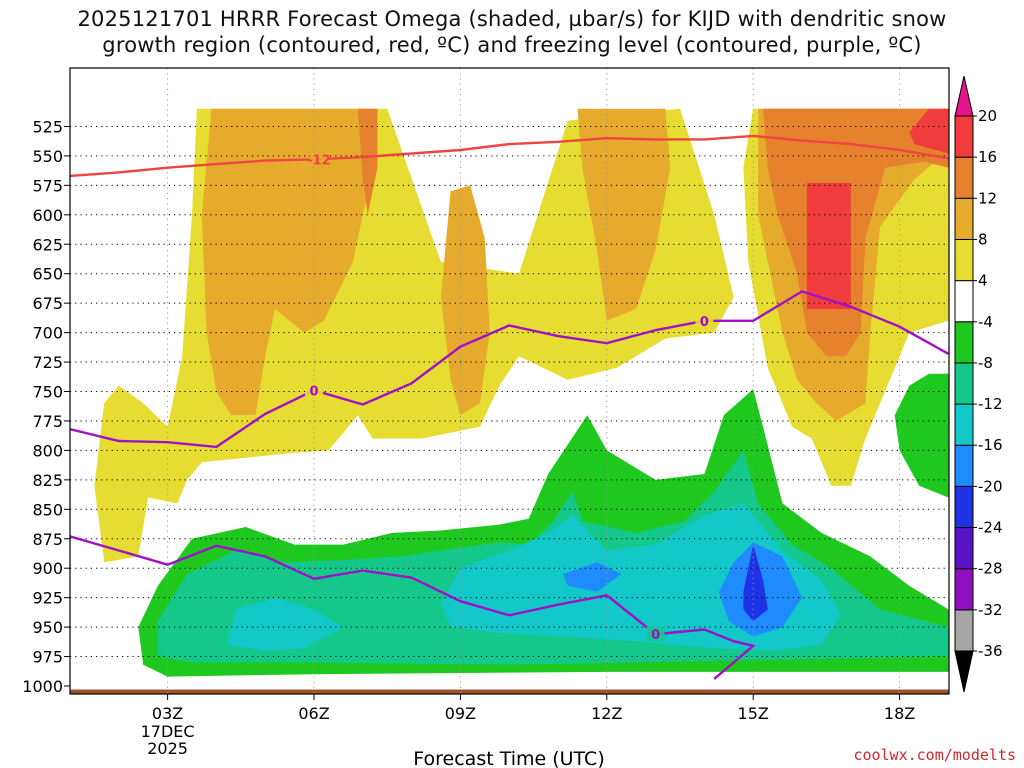 Image resolution: width=1024 pixels, height=768 pixels. I want to click on contour-label-2: 0, so click(704, 322).